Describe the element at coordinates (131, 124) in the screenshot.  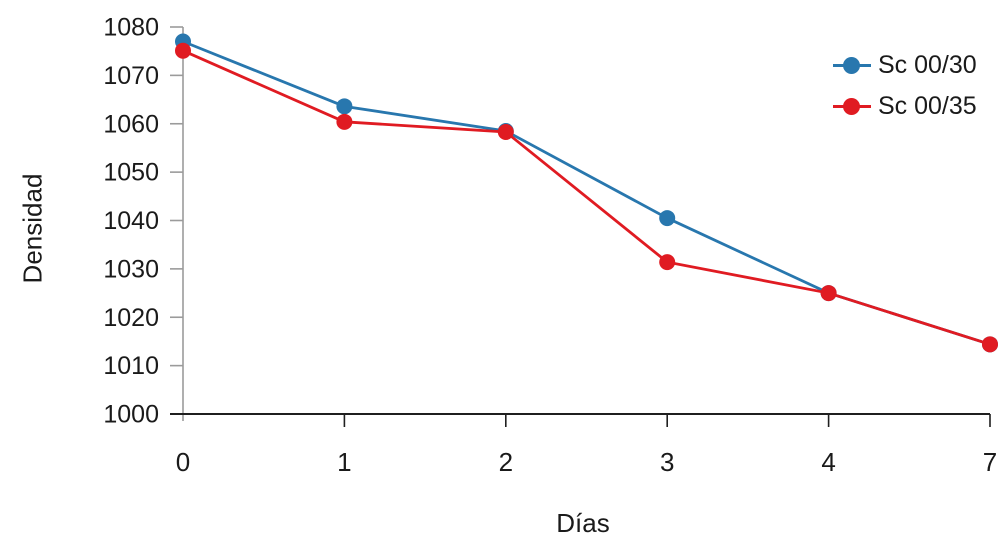
I see `y-tick-label: 1060` at that location.